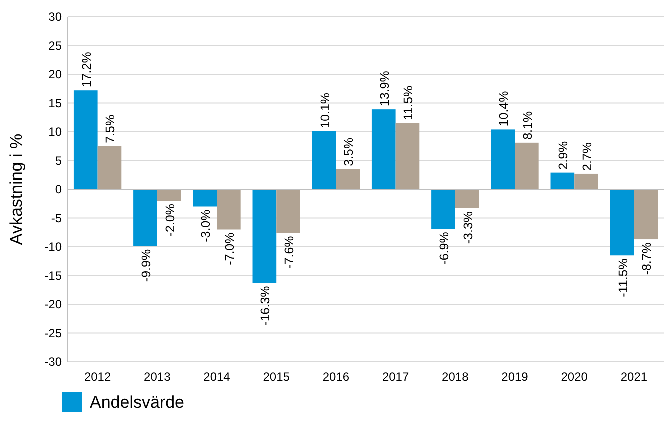  Describe the element at coordinates (53, 333) in the screenshot. I see `y-tick-label: -25` at that location.